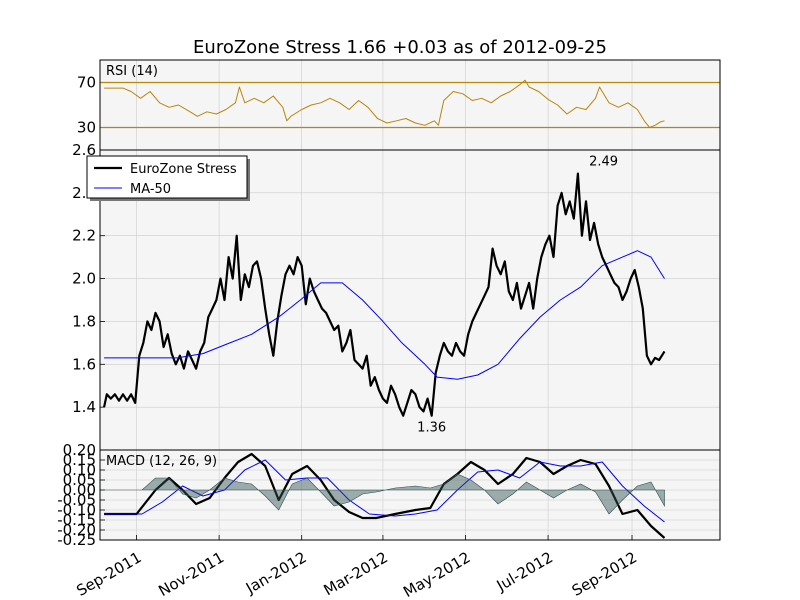 Image resolution: width=800 pixels, height=600 pixels. What do you see at coordinates (79, 490) in the screenshot?
I see `macd-ytick-label: 0.00` at bounding box center [79, 490].